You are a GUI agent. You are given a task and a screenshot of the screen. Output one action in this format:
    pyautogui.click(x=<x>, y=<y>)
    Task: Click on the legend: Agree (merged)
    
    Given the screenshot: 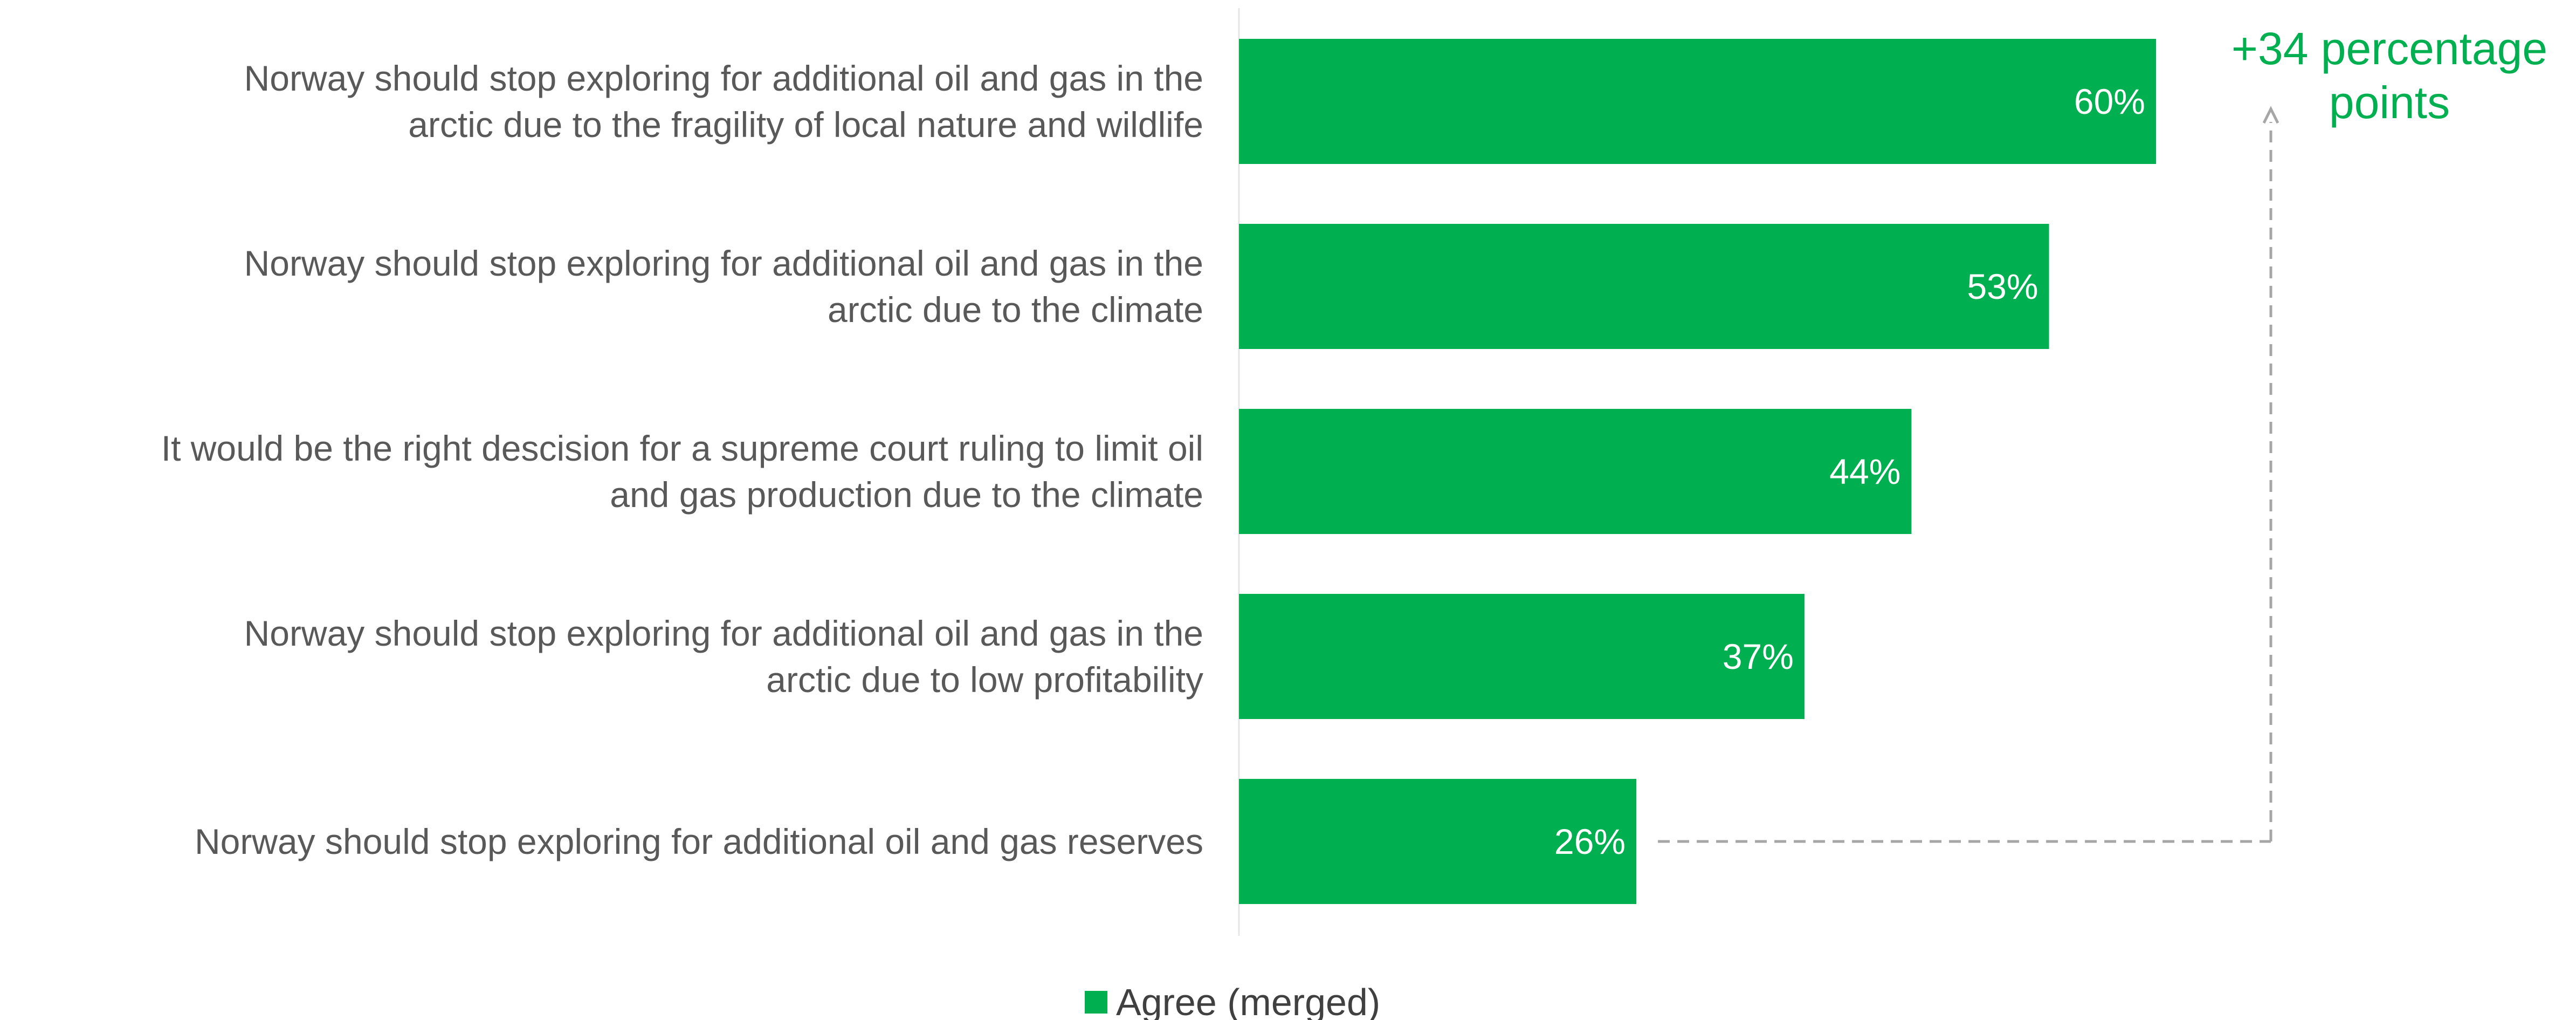 What is the action you would take?
    pyautogui.click(x=1232, y=1000)
    